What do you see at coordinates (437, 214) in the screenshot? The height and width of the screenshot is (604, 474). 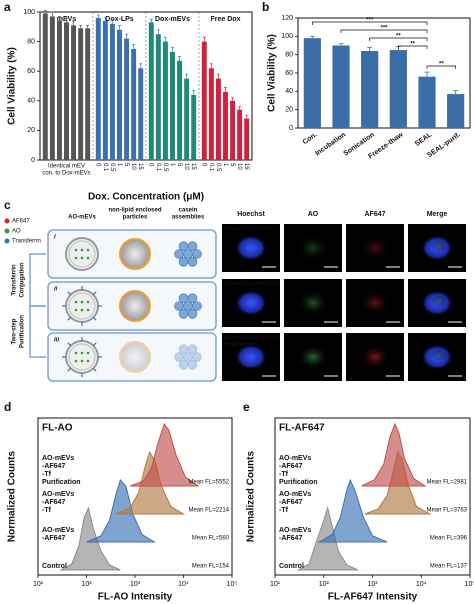 I see `channel-header: Merge` at bounding box center [437, 214].